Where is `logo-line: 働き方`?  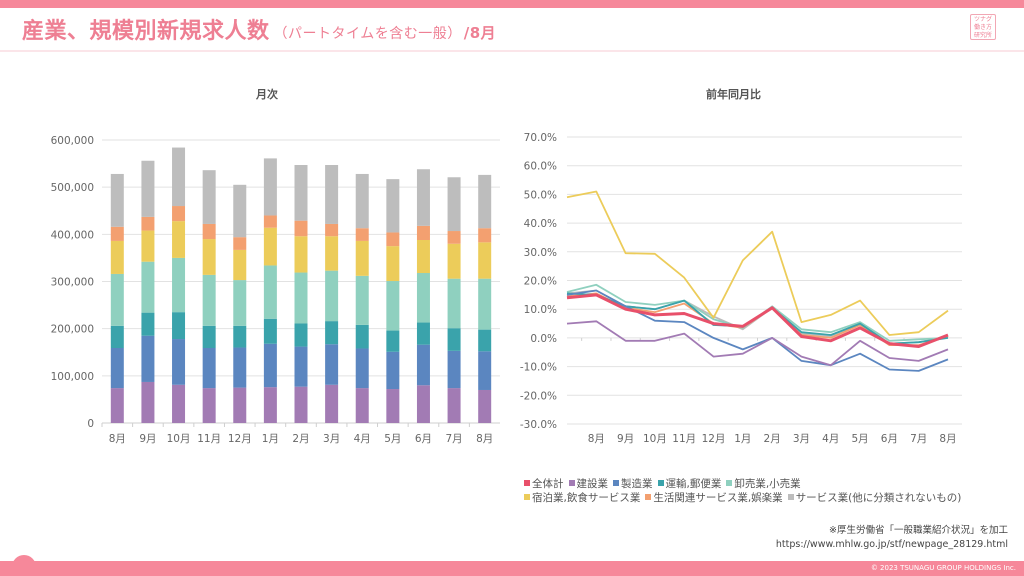 logo-line: 働き方 is located at coordinates (982, 27).